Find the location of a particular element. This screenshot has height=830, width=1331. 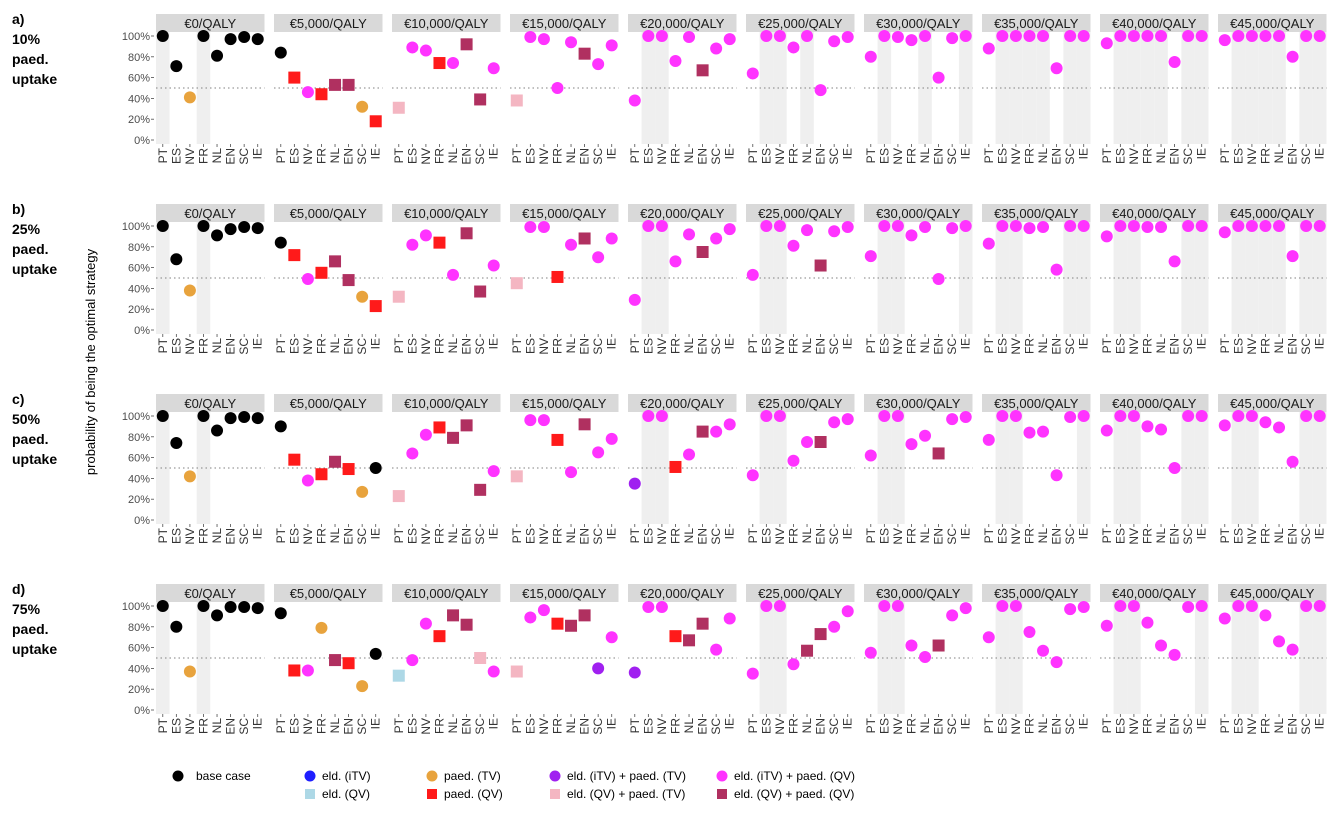

point-2-6-NV is located at coordinates (897, 416).